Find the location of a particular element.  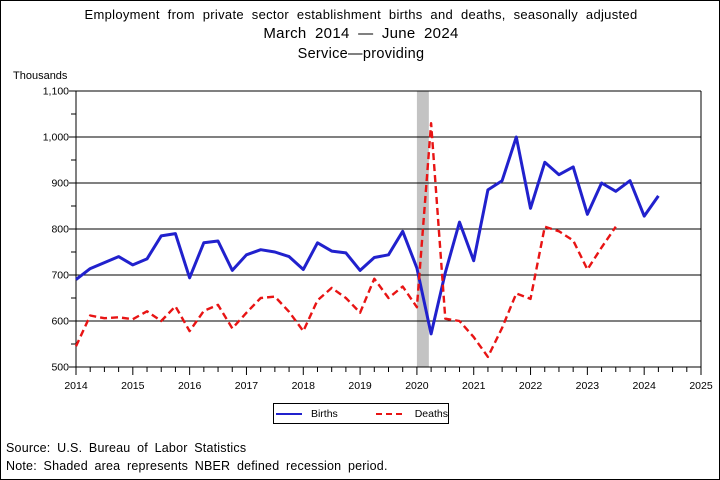

x-tick-label: 2014 is located at coordinates (76, 386).